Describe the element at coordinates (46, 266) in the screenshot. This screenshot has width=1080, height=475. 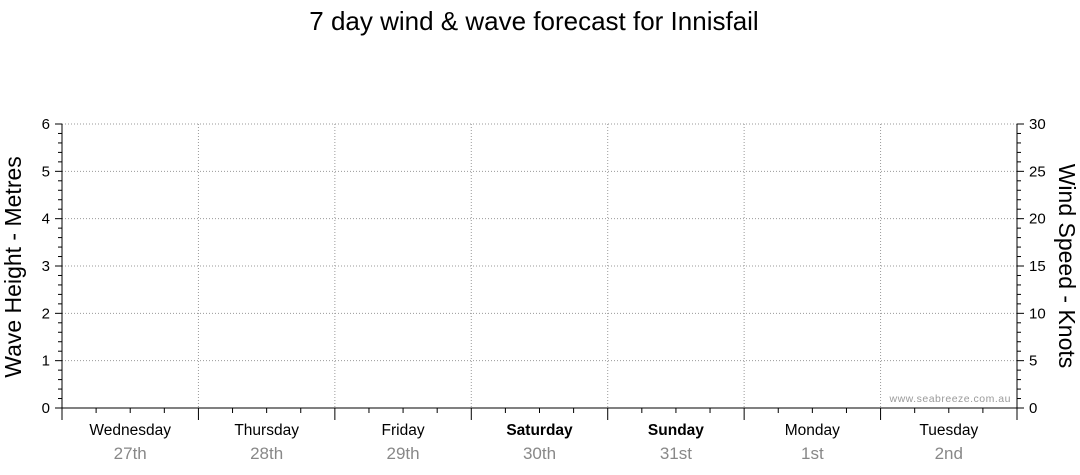
I see `left-tick-label: 3` at that location.